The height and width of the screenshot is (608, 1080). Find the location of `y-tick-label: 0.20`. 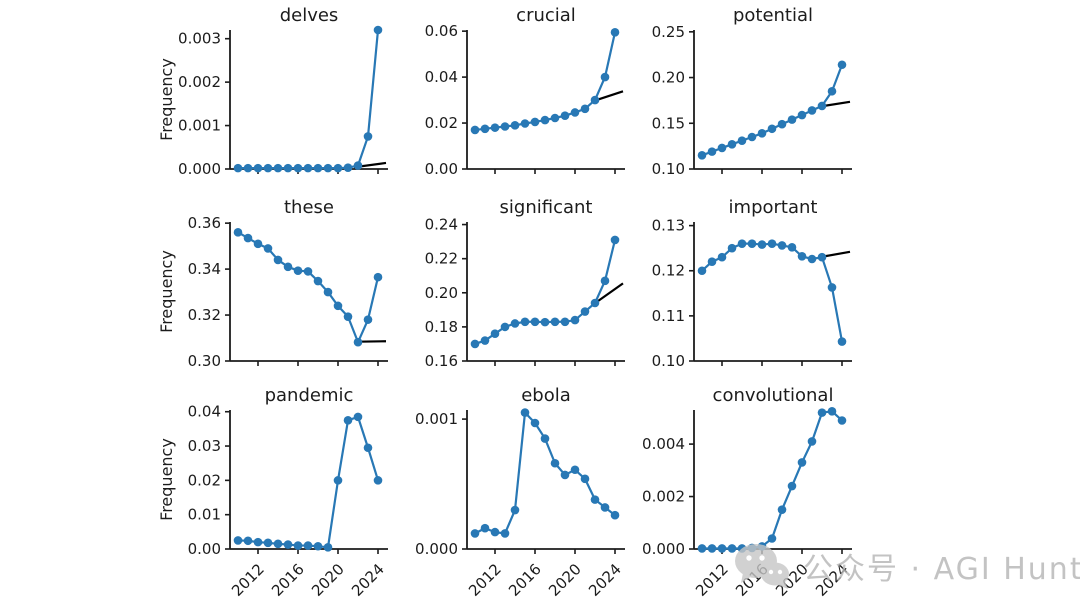

y-tick-label: 0.20 is located at coordinates (668, 78).